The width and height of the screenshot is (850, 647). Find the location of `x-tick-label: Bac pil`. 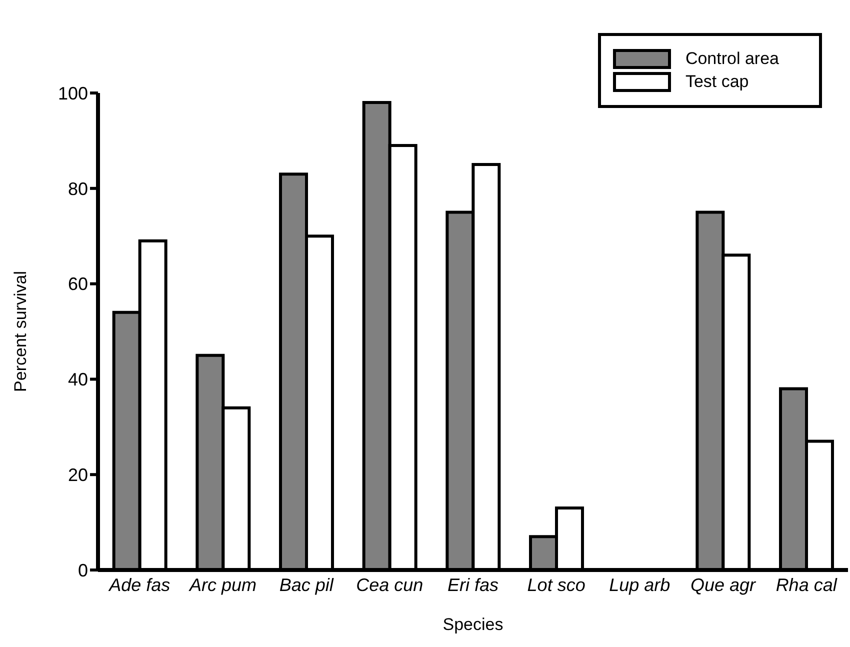

x-tick-label: Bac pil is located at coordinates (306, 584).